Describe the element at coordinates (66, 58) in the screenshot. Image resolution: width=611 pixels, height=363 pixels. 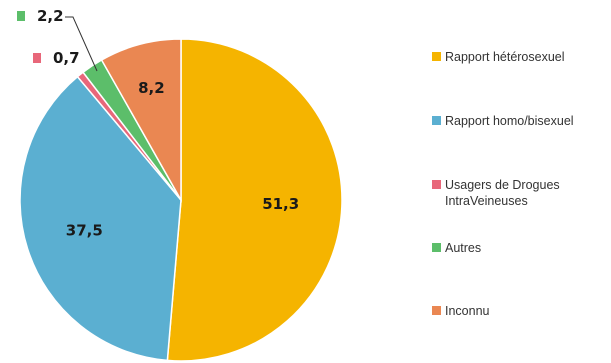
I see `slice-label-udiv: 0,7` at that location.